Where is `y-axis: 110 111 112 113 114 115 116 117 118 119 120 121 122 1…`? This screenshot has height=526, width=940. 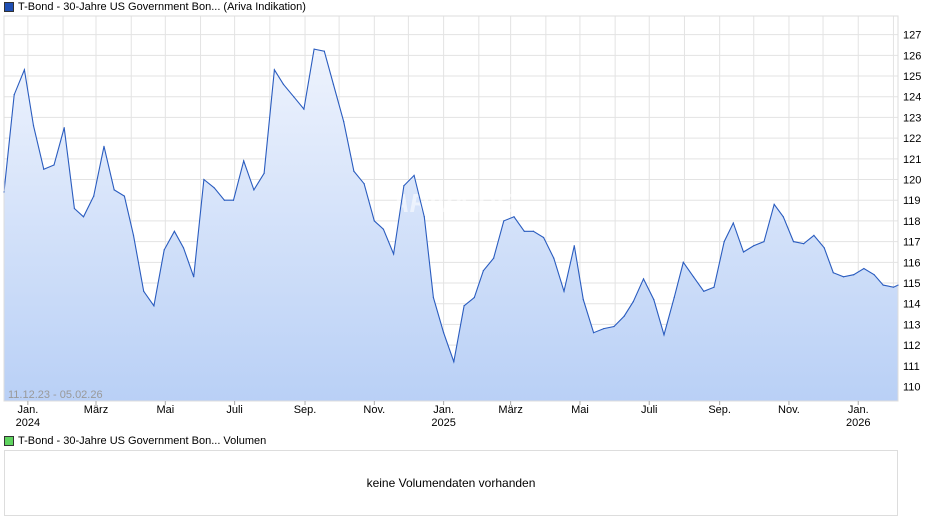 y-axis: 110 111 112 113 114 115 116 117 118 119 120 121 122 1… is located at coordinates (912, 212).